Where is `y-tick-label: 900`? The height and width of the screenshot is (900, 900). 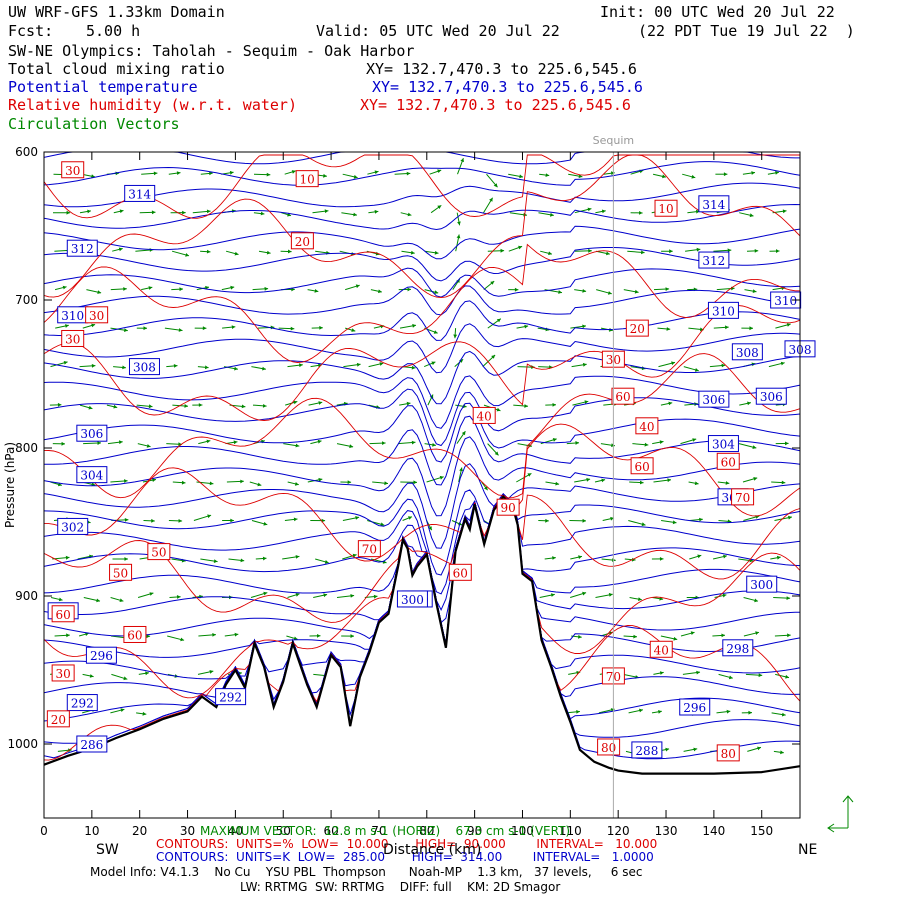 y-tick-label: 900 is located at coordinates (26, 596).